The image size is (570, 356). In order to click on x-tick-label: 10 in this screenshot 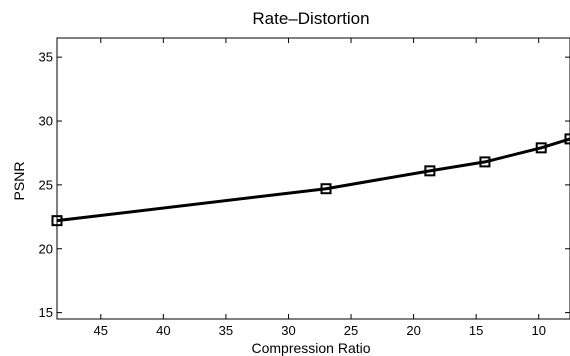, I will do `click(538, 330)`.